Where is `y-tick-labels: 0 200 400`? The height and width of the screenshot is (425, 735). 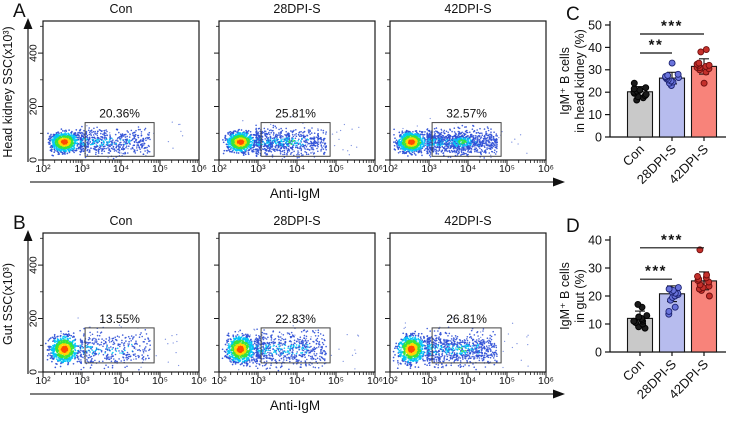 y-tick-labels: 0 200 400 is located at coordinates (34, 315).